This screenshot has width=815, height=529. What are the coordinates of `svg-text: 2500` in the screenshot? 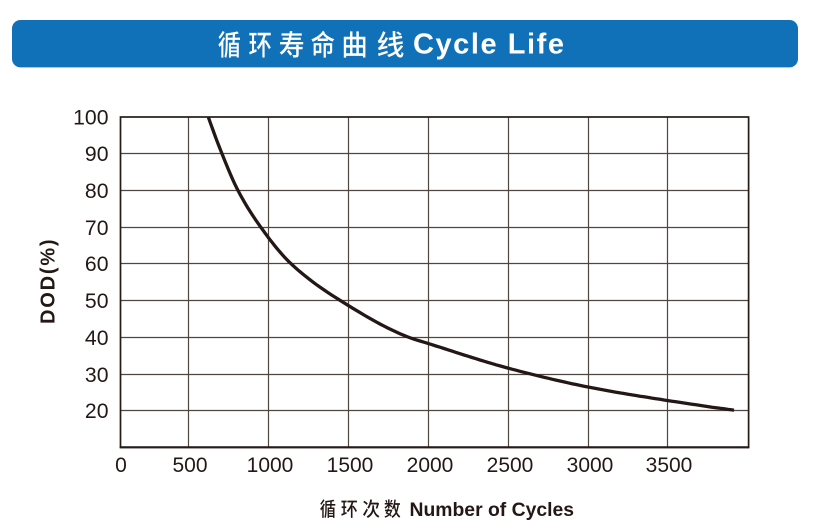 It's located at (510, 465).